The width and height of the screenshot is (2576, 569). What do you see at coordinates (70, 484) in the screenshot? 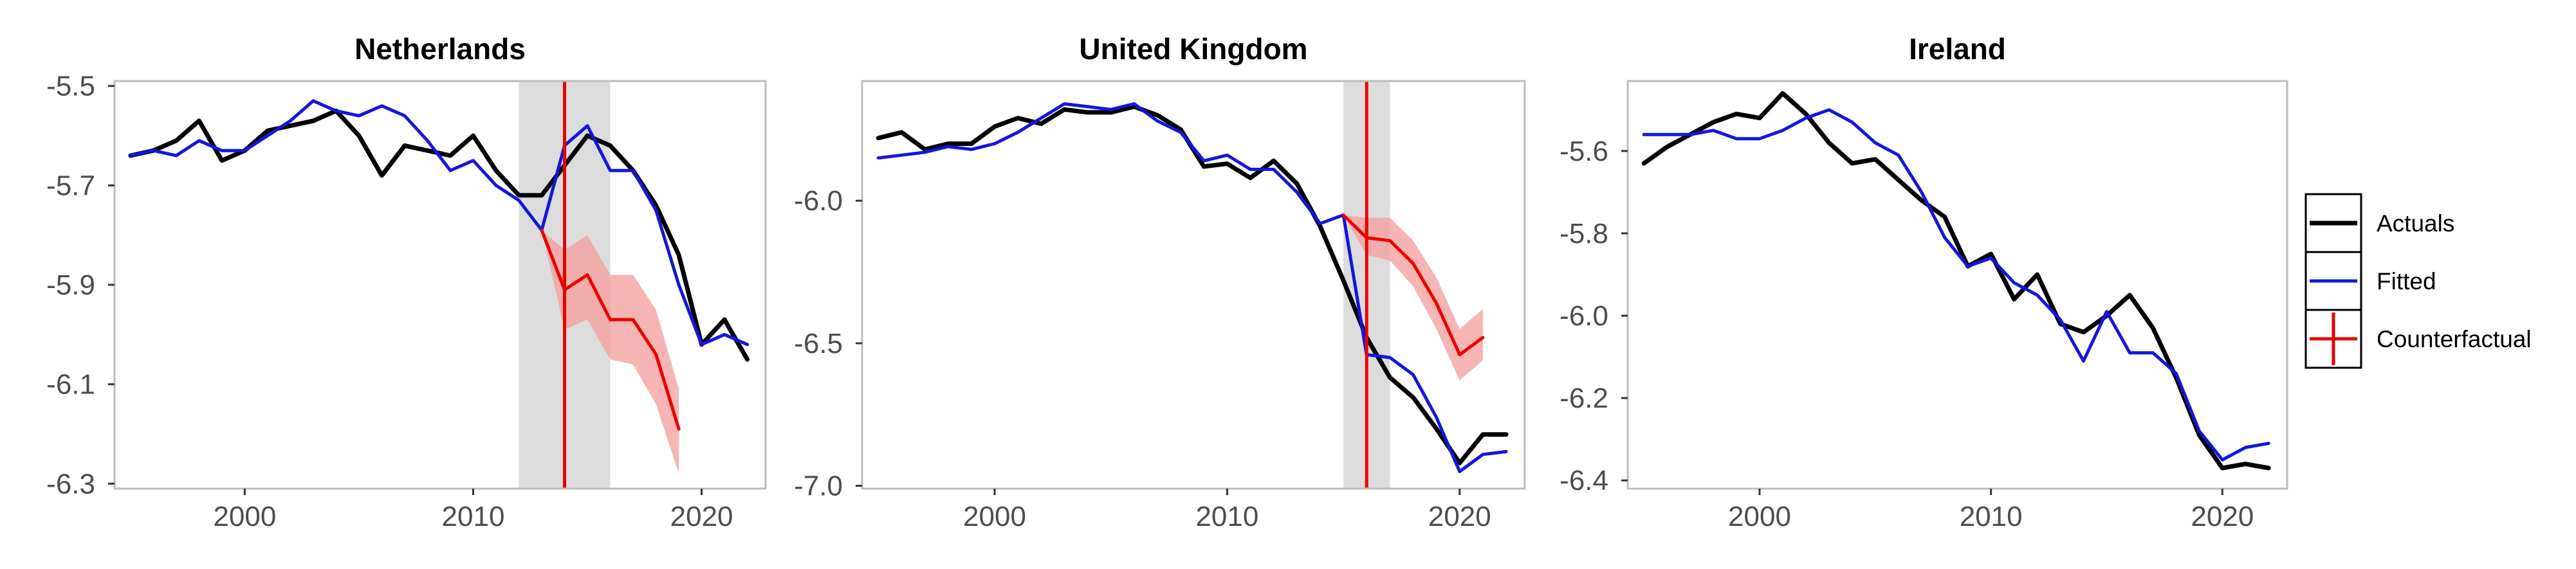
I see `y-tick-label: -6.3` at bounding box center [70, 484].